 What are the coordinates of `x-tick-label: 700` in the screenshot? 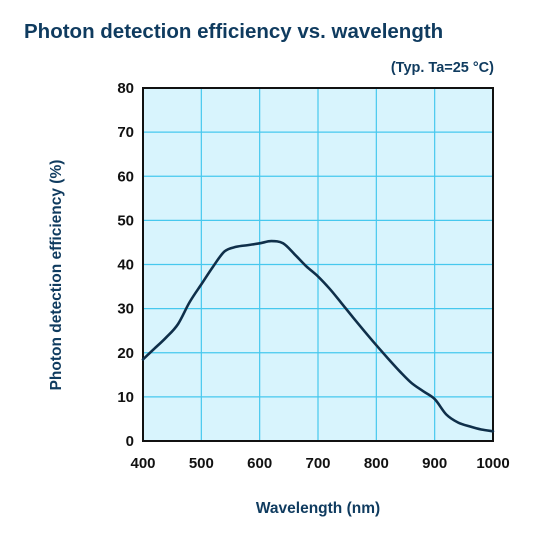 It's located at (317, 463).